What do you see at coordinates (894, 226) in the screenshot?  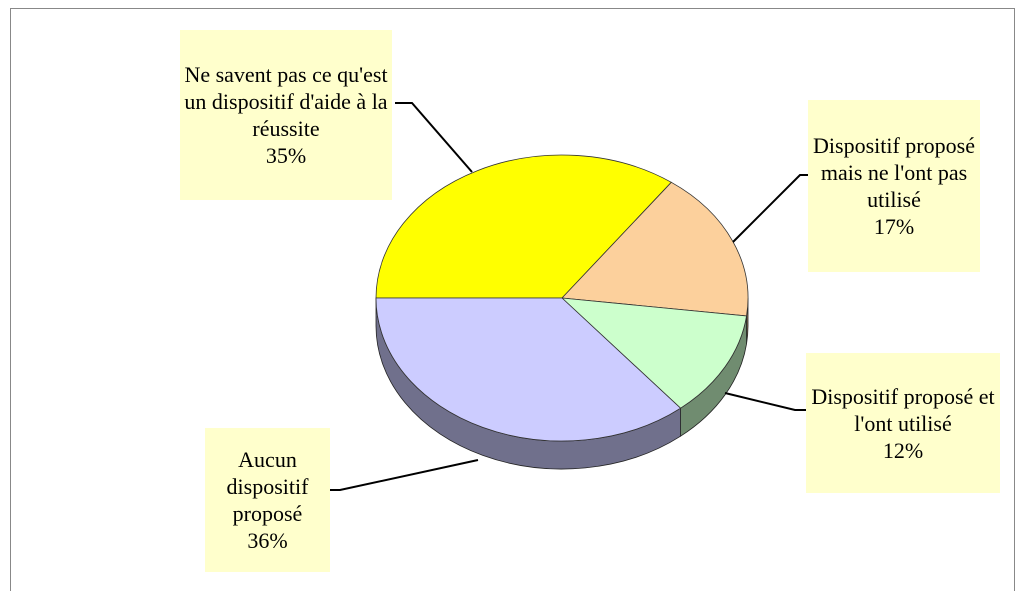 I see `value-label: 17%` at bounding box center [894, 226].